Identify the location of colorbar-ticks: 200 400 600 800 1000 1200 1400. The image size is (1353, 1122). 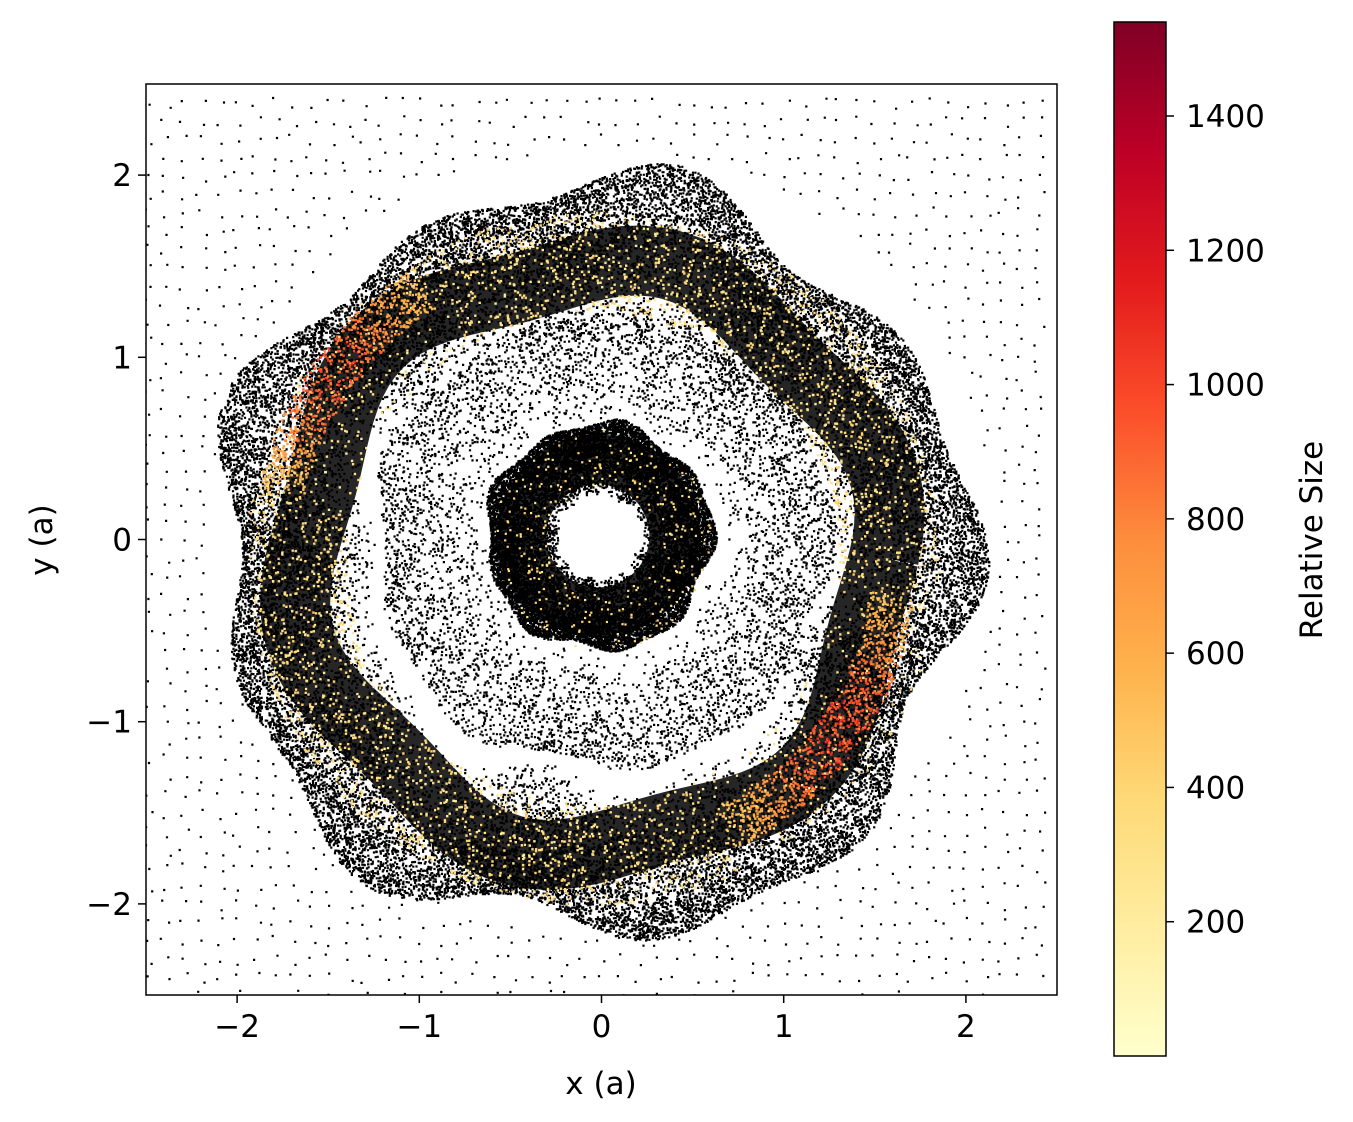
(1215, 520).